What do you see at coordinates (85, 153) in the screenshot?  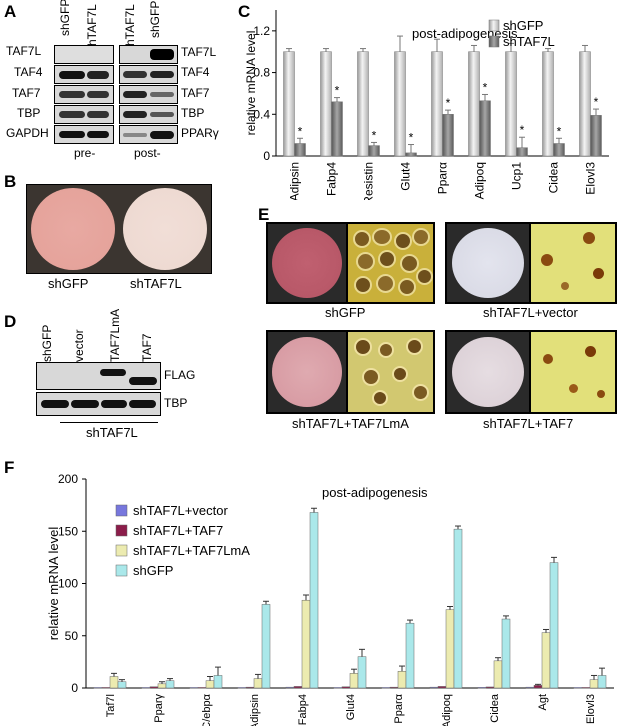 I see `group-label-pre: pre-` at bounding box center [85, 153].